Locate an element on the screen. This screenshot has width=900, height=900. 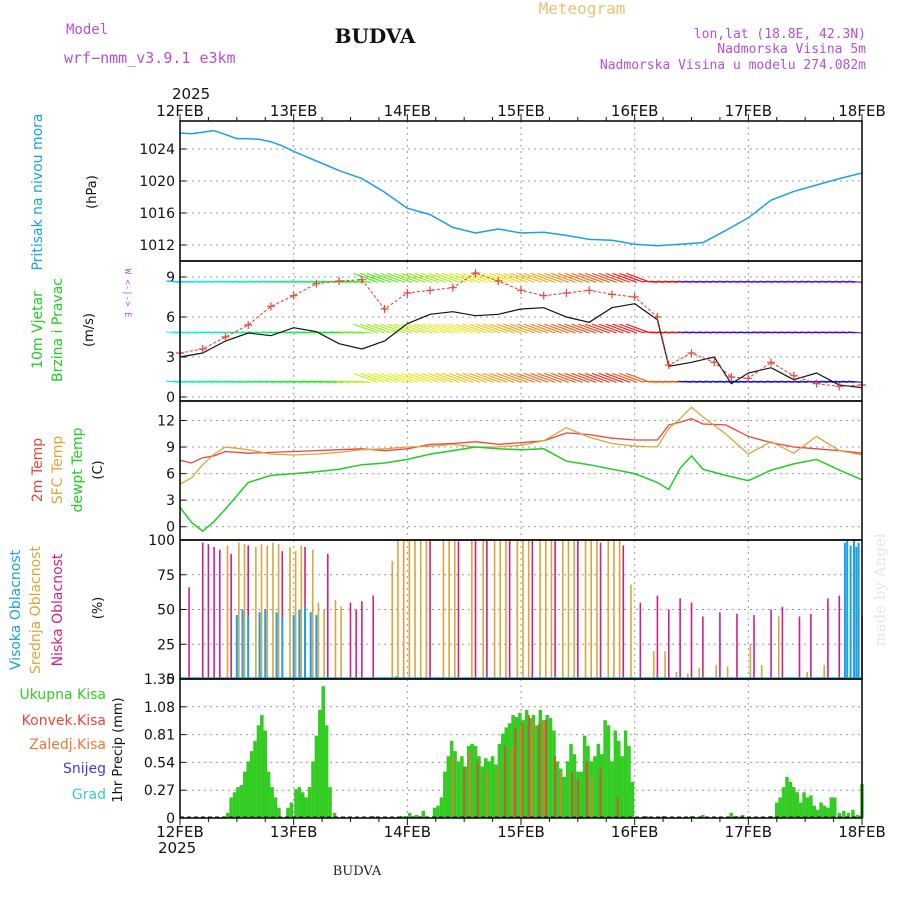
time-tick-label-bottom: 14FEB is located at coordinates (407, 832).